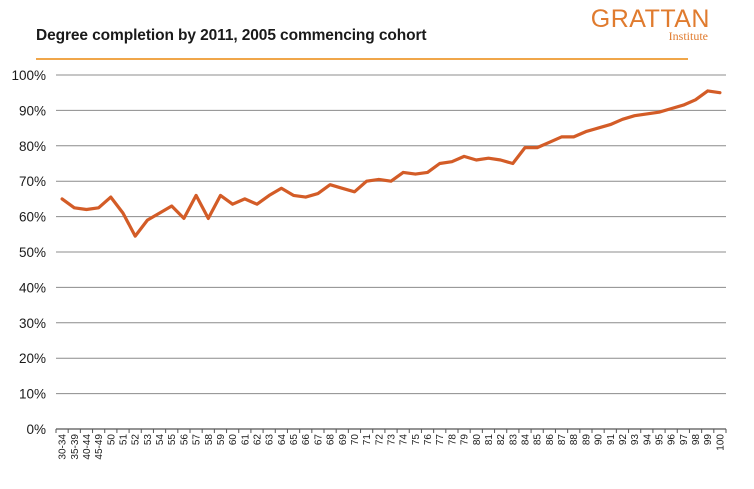  I want to click on x-tick-label: 90, so click(599, 440).